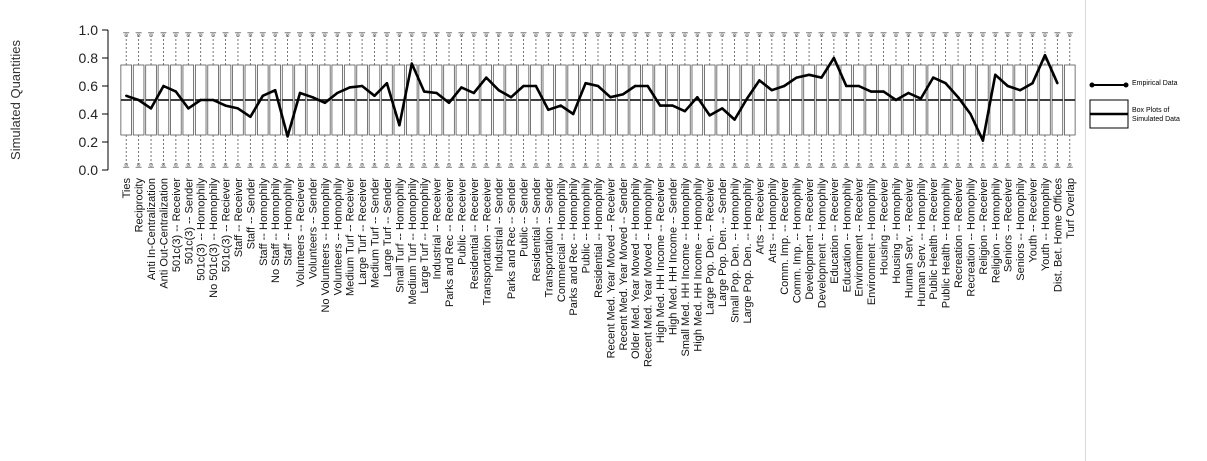 This screenshot has width=1207, height=461. I want to click on x-tick-label: Human Serv. -- Receiver, so click(909, 238).